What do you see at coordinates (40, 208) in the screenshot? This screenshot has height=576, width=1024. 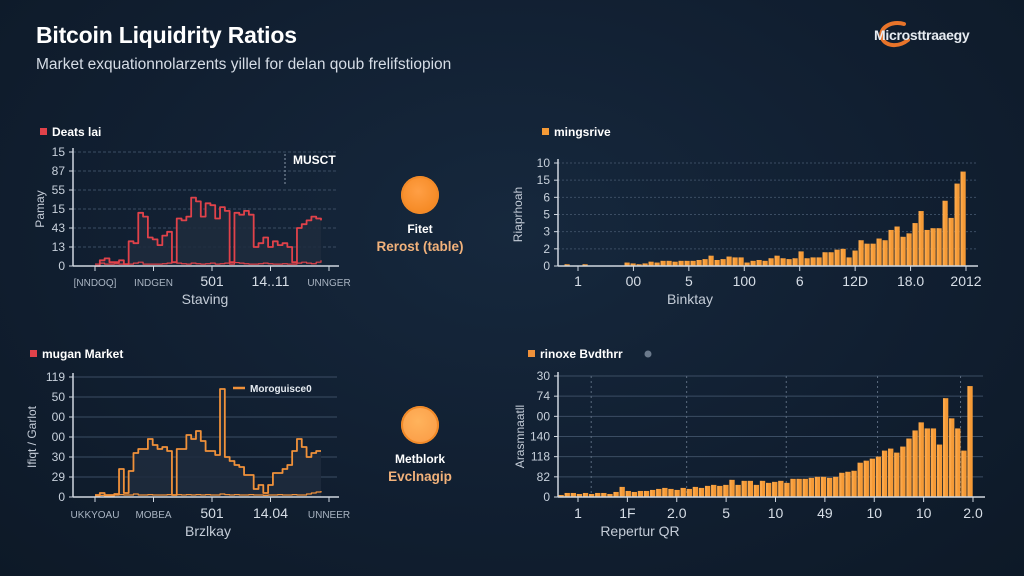 I see `y-axis-title: Pamay` at bounding box center [40, 208].